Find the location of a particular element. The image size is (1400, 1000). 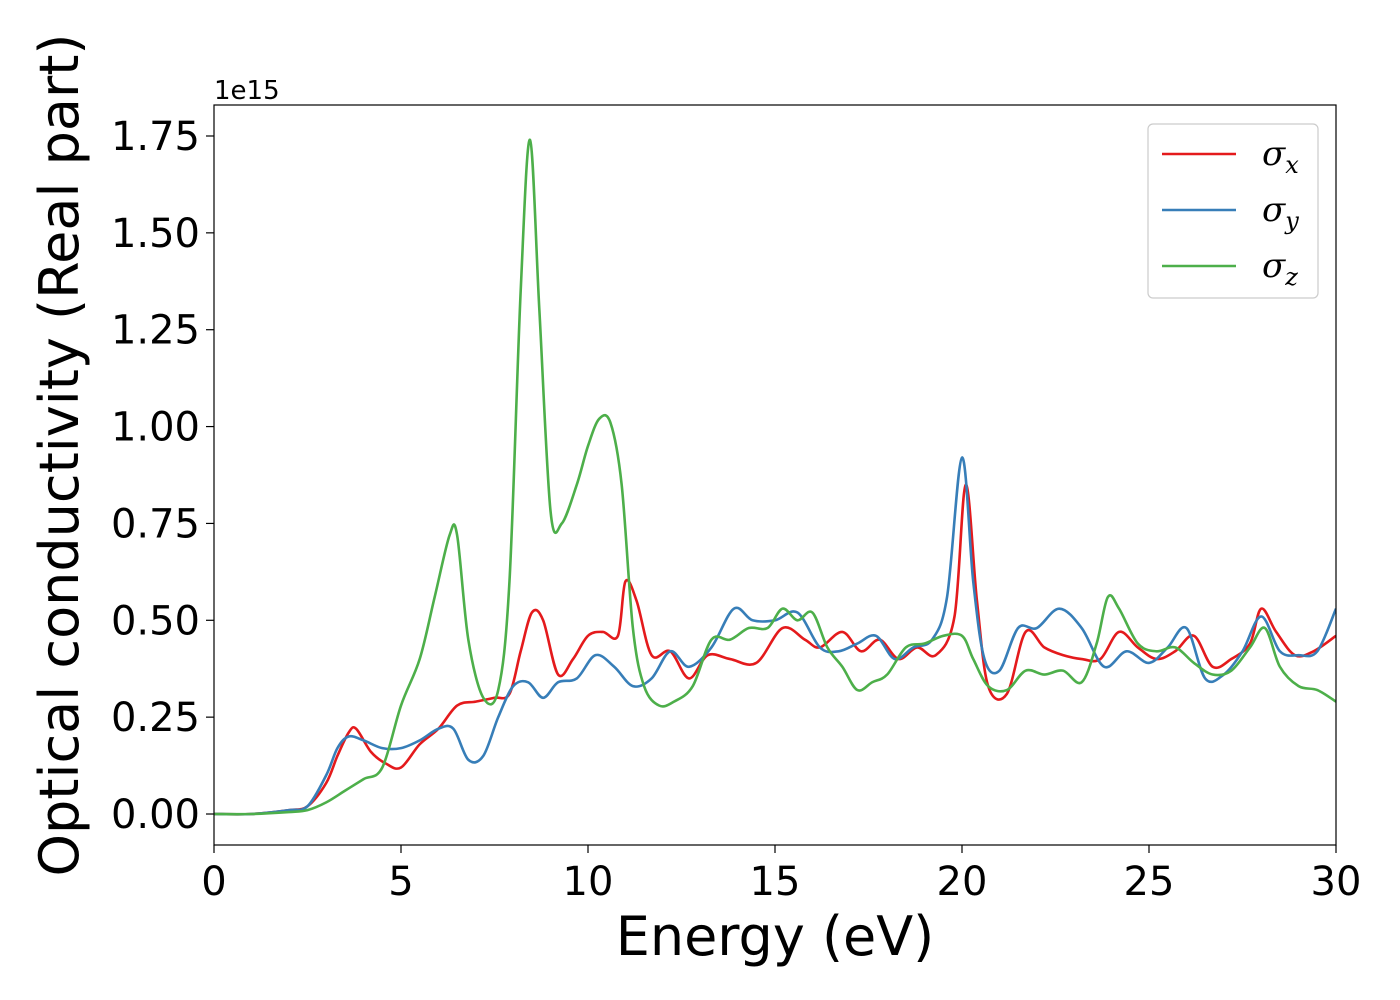

x-axis-ticks: 0 5 10 15 20 25 30 is located at coordinates (781, 875).